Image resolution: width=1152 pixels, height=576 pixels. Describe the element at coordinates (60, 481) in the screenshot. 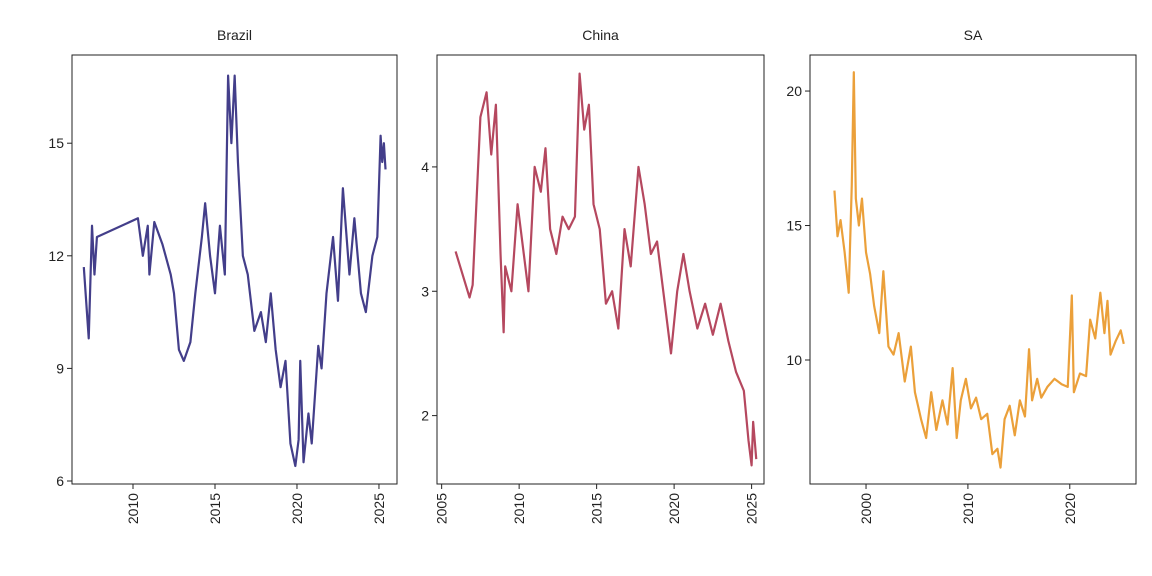

I see `y-tick-label: 6` at that location.